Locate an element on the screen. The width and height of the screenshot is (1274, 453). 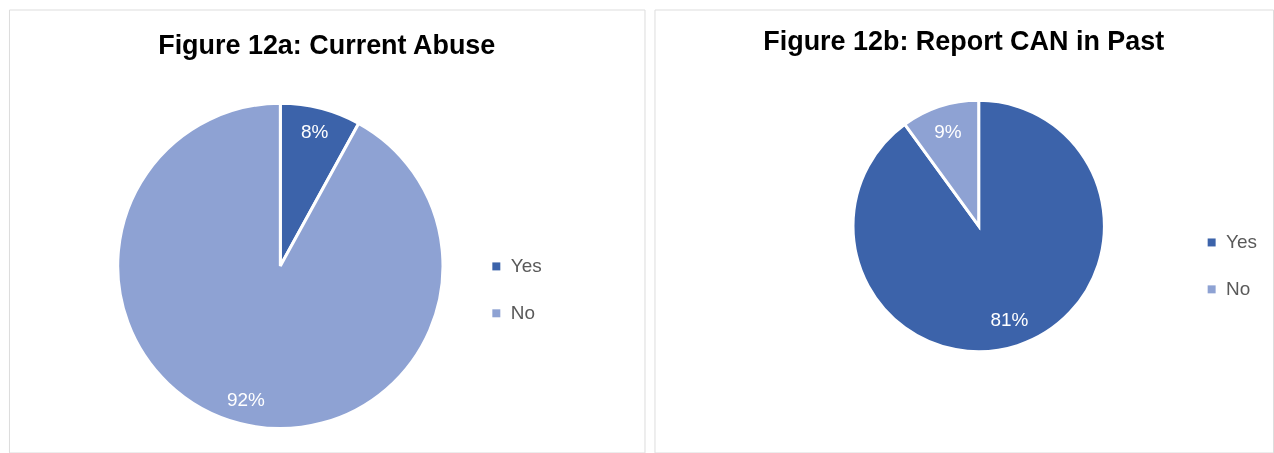
data-label: 92% is located at coordinates (246, 399).